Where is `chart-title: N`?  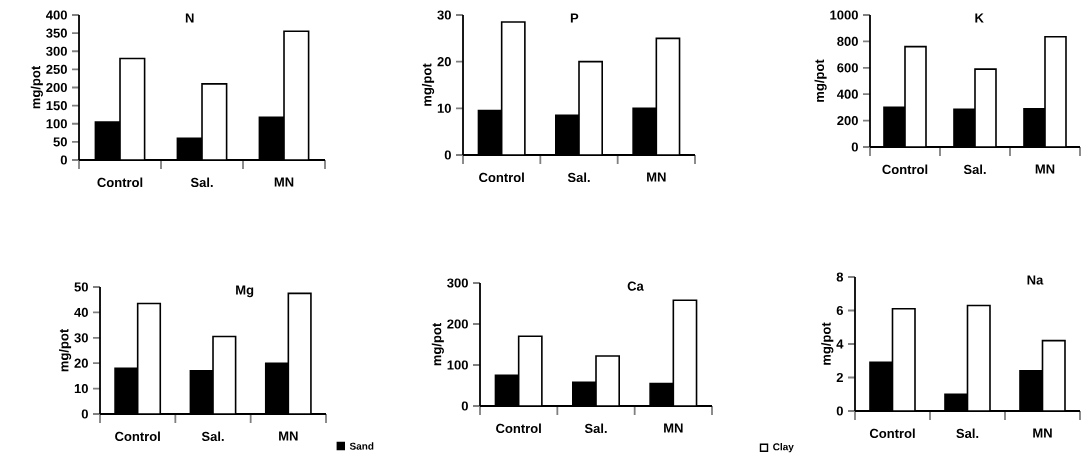 chart-title: N is located at coordinates (189, 18).